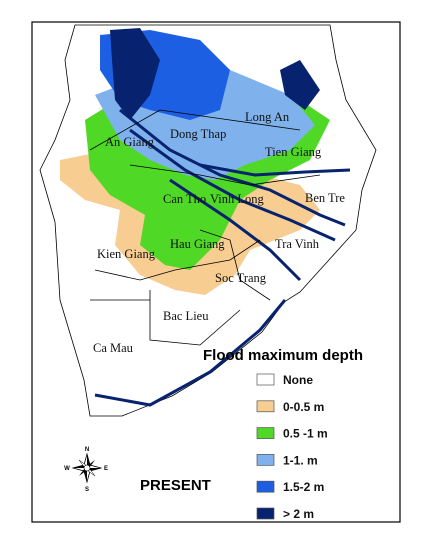  Describe the element at coordinates (215, 74) in the screenshot. I see `flood-zone-extreme` at that location.